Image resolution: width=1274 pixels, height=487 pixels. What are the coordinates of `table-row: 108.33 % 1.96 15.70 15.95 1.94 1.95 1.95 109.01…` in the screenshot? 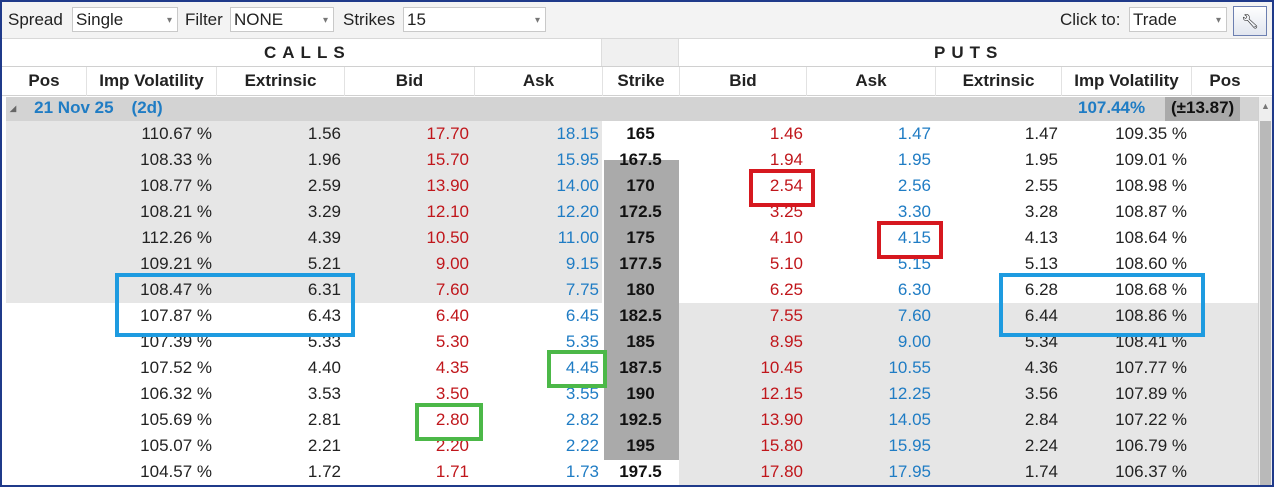 It's located at (630, 160).